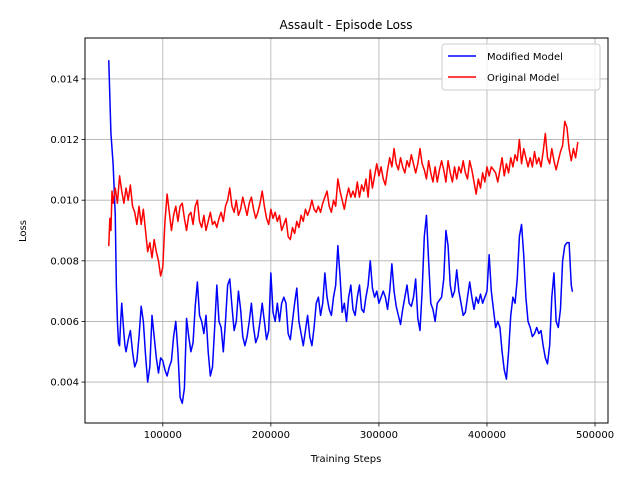 The height and width of the screenshot is (480, 640). Describe the element at coordinates (64, 261) in the screenshot. I see `y-tick-label: 0.008` at that location.